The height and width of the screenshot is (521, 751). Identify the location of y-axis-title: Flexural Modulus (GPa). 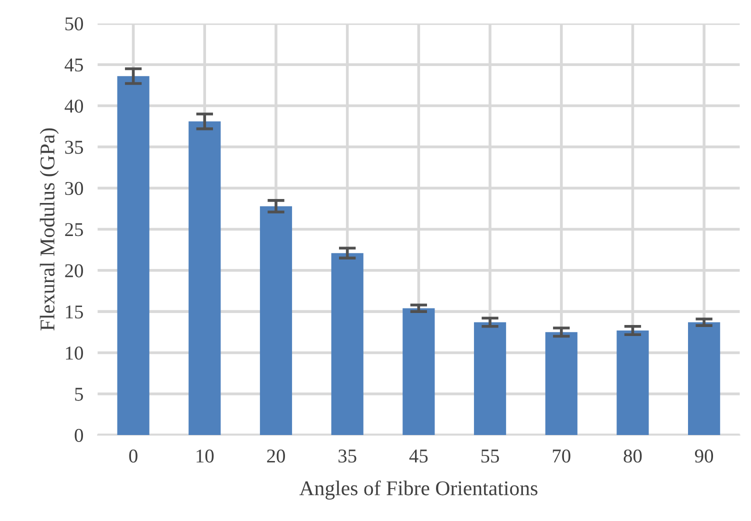
(49, 229).